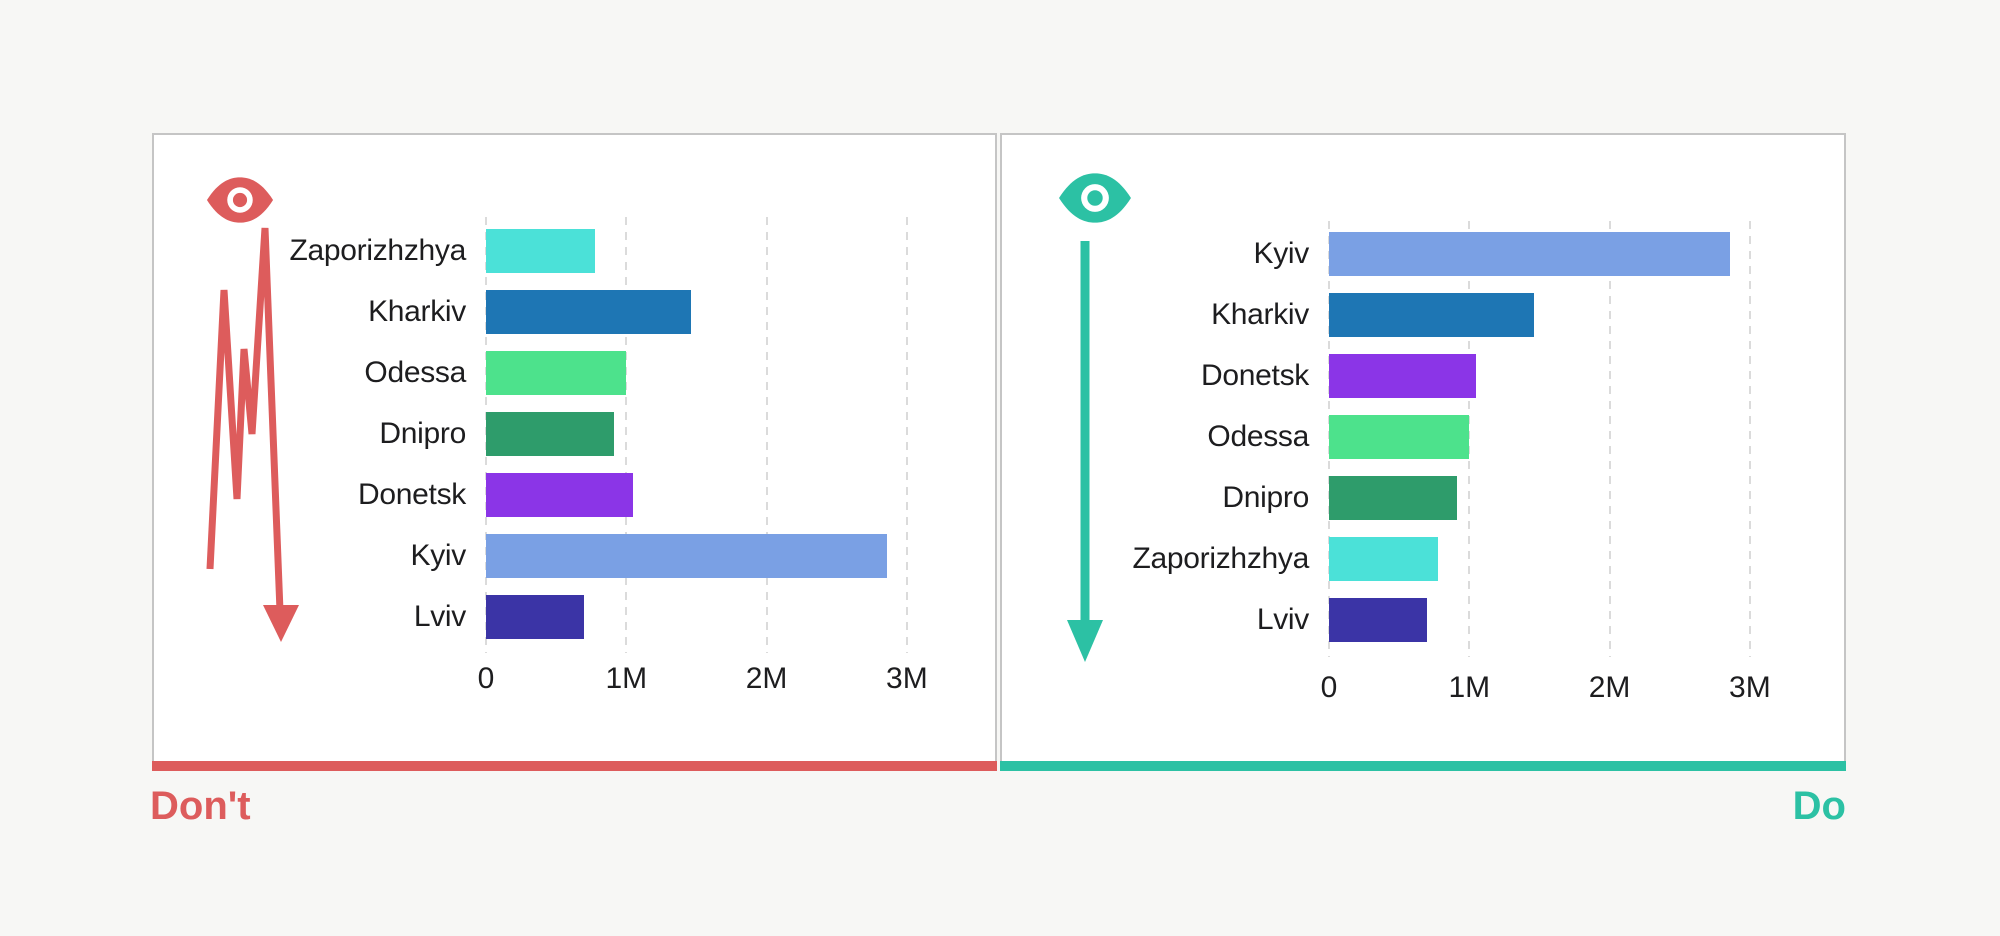 Image resolution: width=2000 pixels, height=936 pixels. I want to click on do-underline, so click(1423, 766).